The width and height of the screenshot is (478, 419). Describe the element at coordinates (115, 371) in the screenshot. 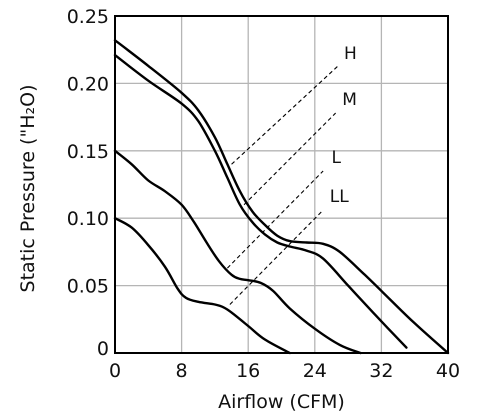

I see `x-tick-label: 0` at that location.